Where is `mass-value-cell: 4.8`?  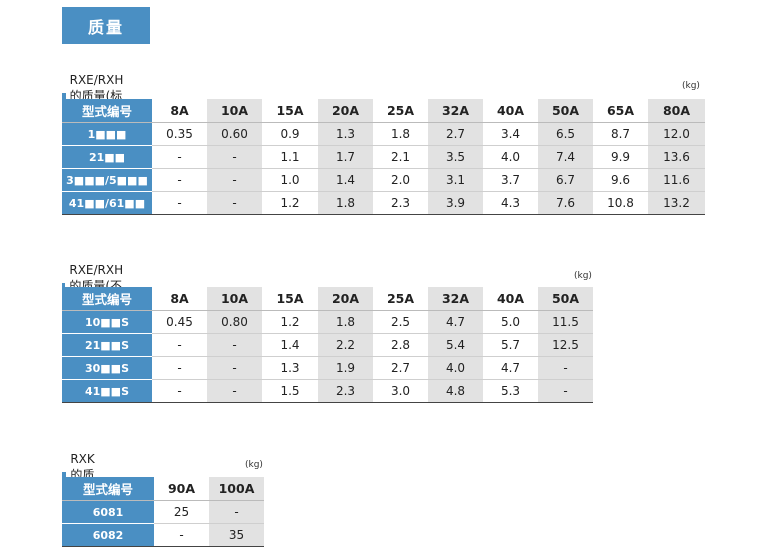 mass-value-cell: 4.8 is located at coordinates (455, 391).